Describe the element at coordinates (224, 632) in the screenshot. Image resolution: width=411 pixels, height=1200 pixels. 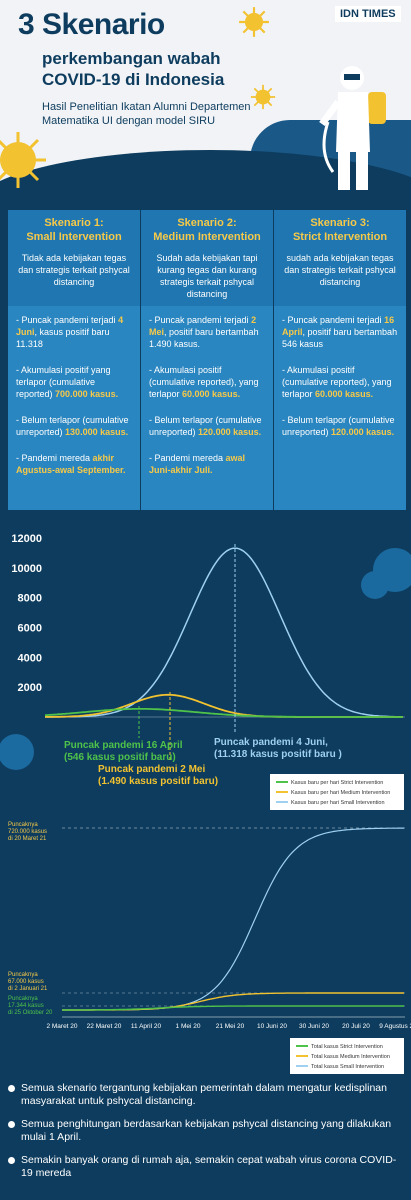
I see `small-intervention-line` at that location.